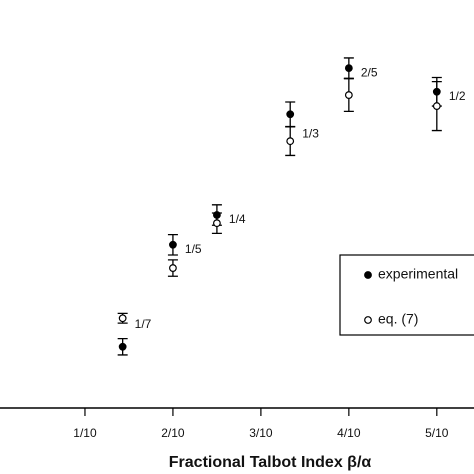  I want to click on point-label: 1/2, so click(457, 96).